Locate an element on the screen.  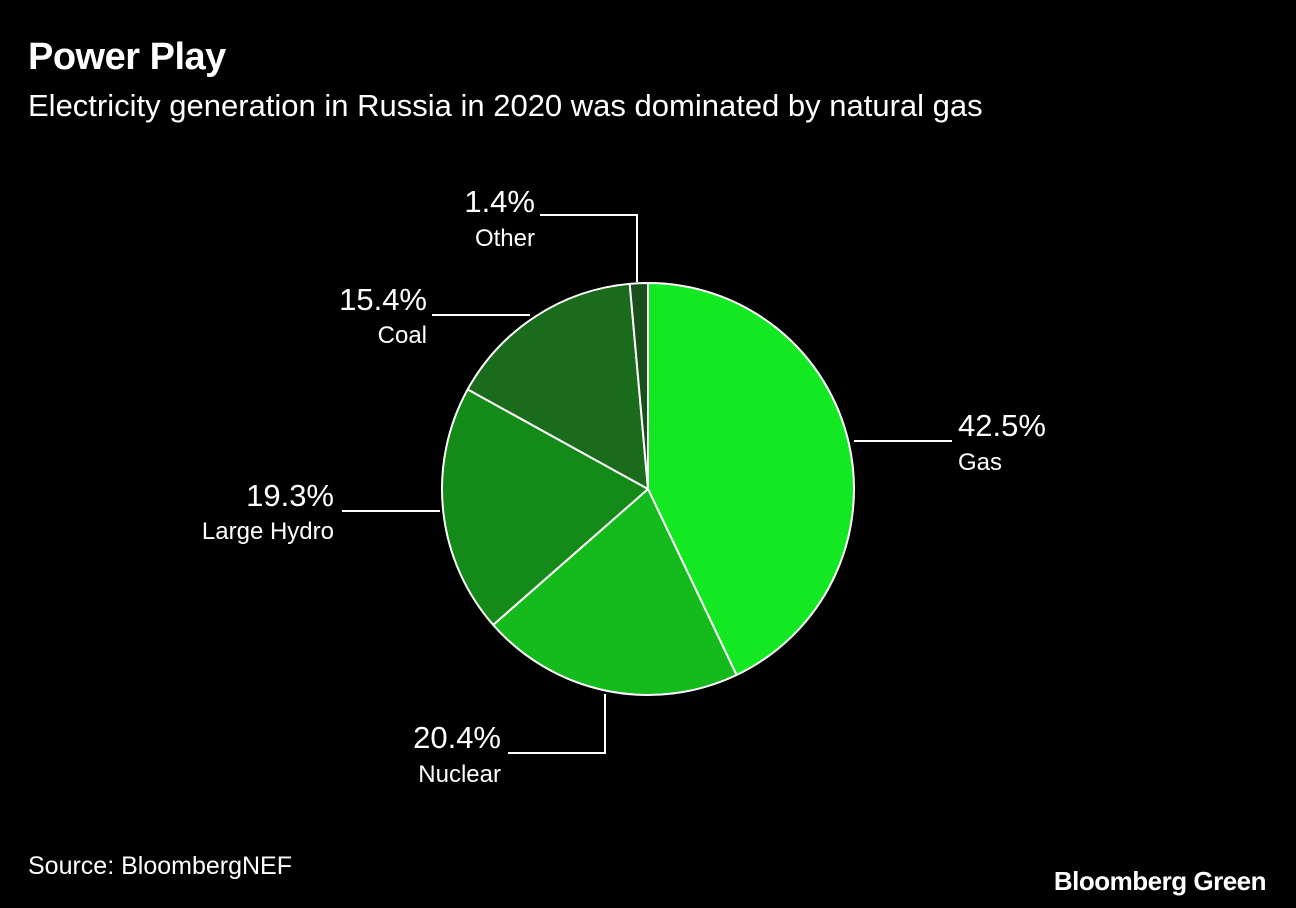
pie-slice-coal is located at coordinates (557, 386).